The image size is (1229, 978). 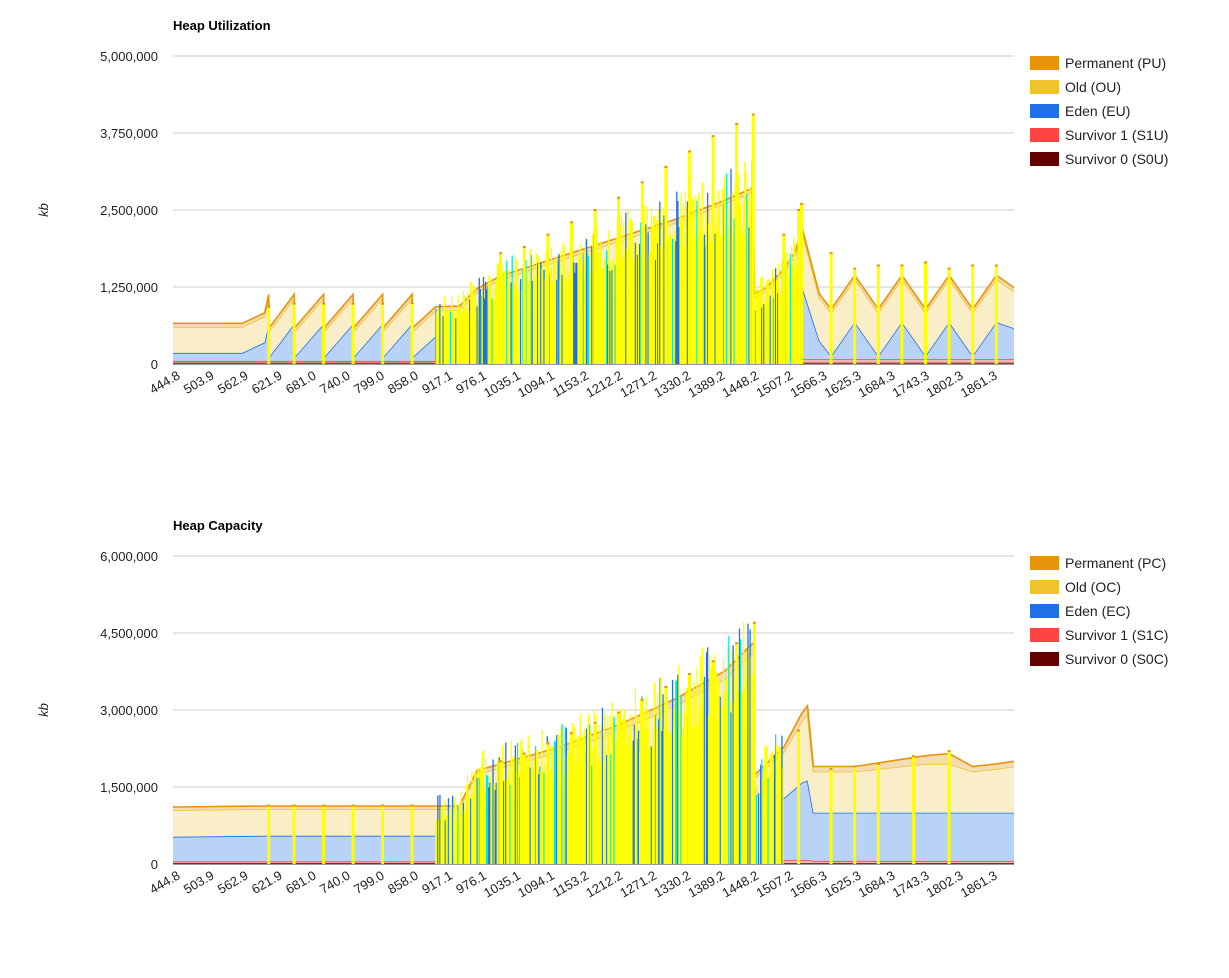 I want to click on y-tick-label: 3,000,000, so click(x=129, y=710).